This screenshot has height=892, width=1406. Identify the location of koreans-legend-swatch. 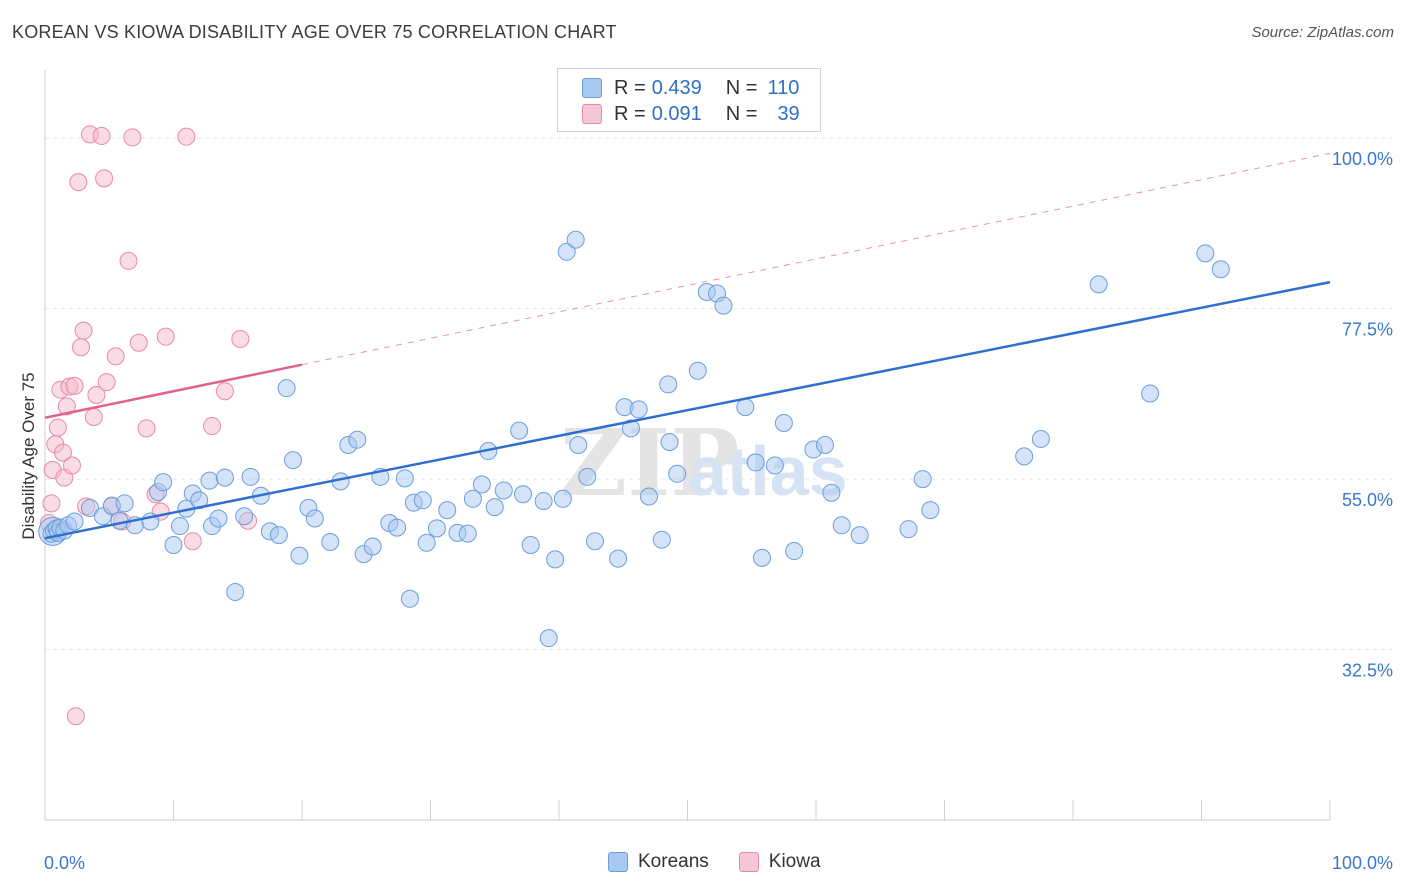
(618, 862).